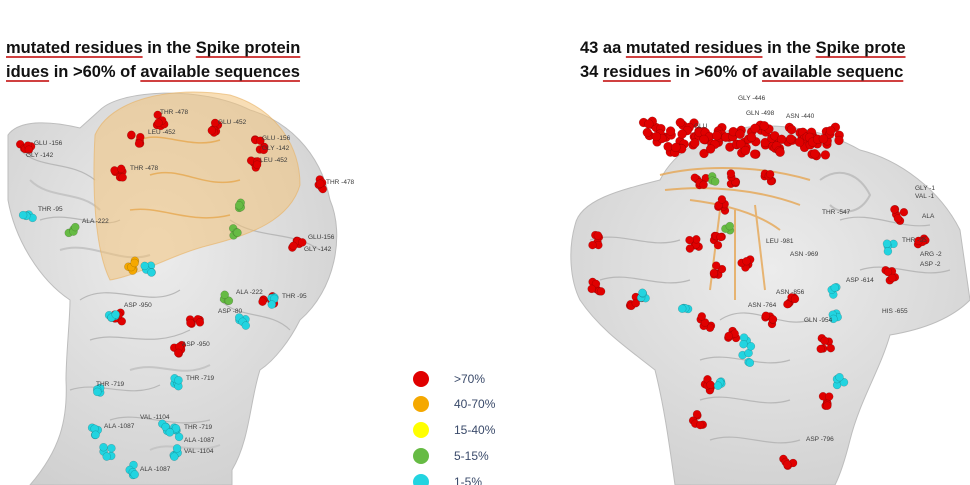 This screenshot has height=485, width=970. What do you see at coordinates (421, 430) in the screenshot?
I see `legend-swatch` at bounding box center [421, 430].